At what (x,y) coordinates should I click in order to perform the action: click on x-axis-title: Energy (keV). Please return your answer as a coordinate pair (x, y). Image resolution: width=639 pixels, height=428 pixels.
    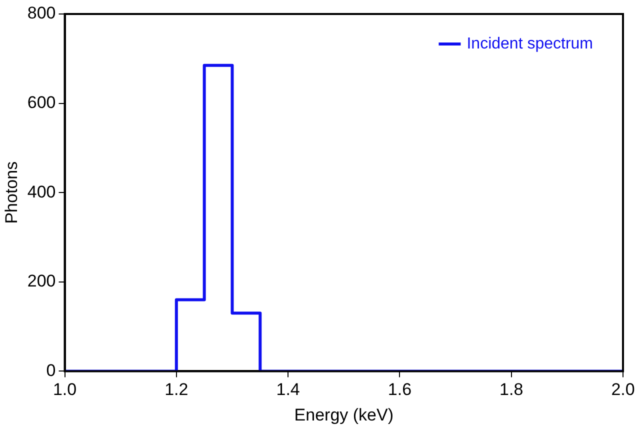
    Looking at the image, I should click on (344, 414).